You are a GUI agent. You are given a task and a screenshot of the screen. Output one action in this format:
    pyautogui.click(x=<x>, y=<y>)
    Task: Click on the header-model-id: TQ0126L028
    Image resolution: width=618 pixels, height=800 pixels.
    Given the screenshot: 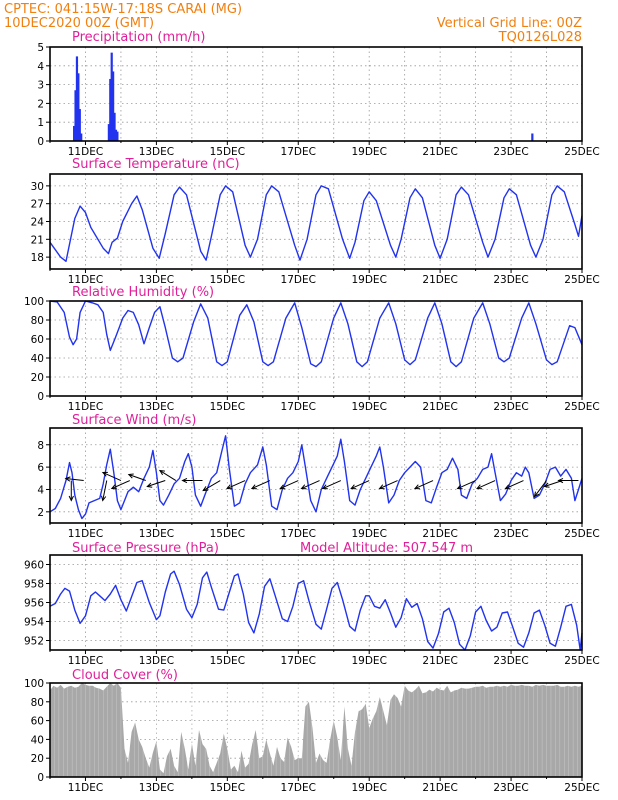 What is the action you would take?
    pyautogui.click(x=540, y=37)
    